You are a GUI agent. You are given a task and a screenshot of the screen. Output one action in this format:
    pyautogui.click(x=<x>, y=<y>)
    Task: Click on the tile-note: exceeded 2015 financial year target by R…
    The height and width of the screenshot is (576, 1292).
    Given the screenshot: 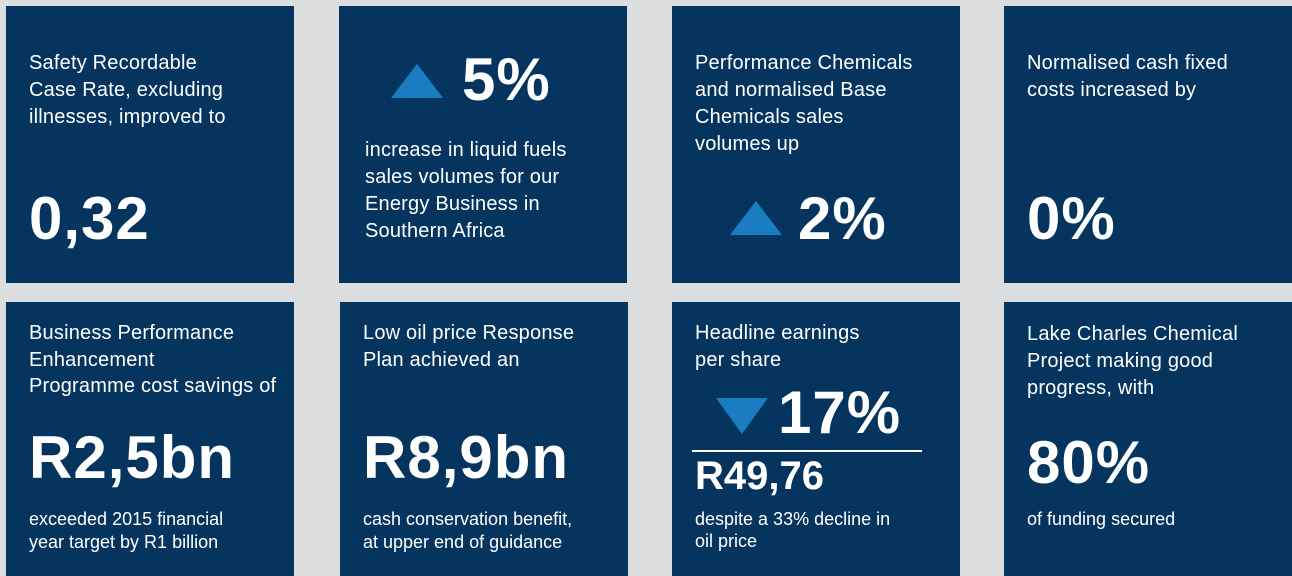 What is the action you would take?
    pyautogui.click(x=126, y=531)
    